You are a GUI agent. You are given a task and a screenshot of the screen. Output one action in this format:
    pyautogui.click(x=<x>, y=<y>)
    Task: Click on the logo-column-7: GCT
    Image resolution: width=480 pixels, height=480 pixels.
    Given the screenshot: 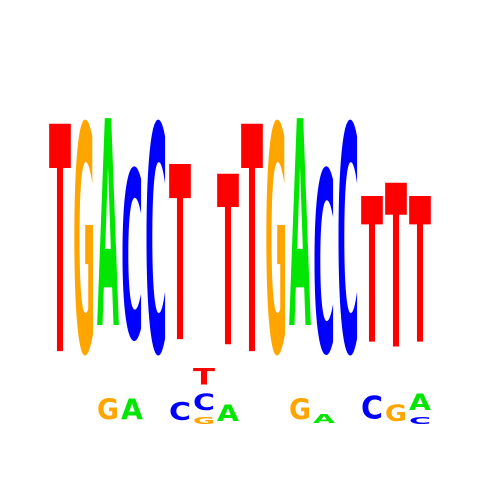 What is the action you would take?
    pyautogui.click(x=204, y=395)
    